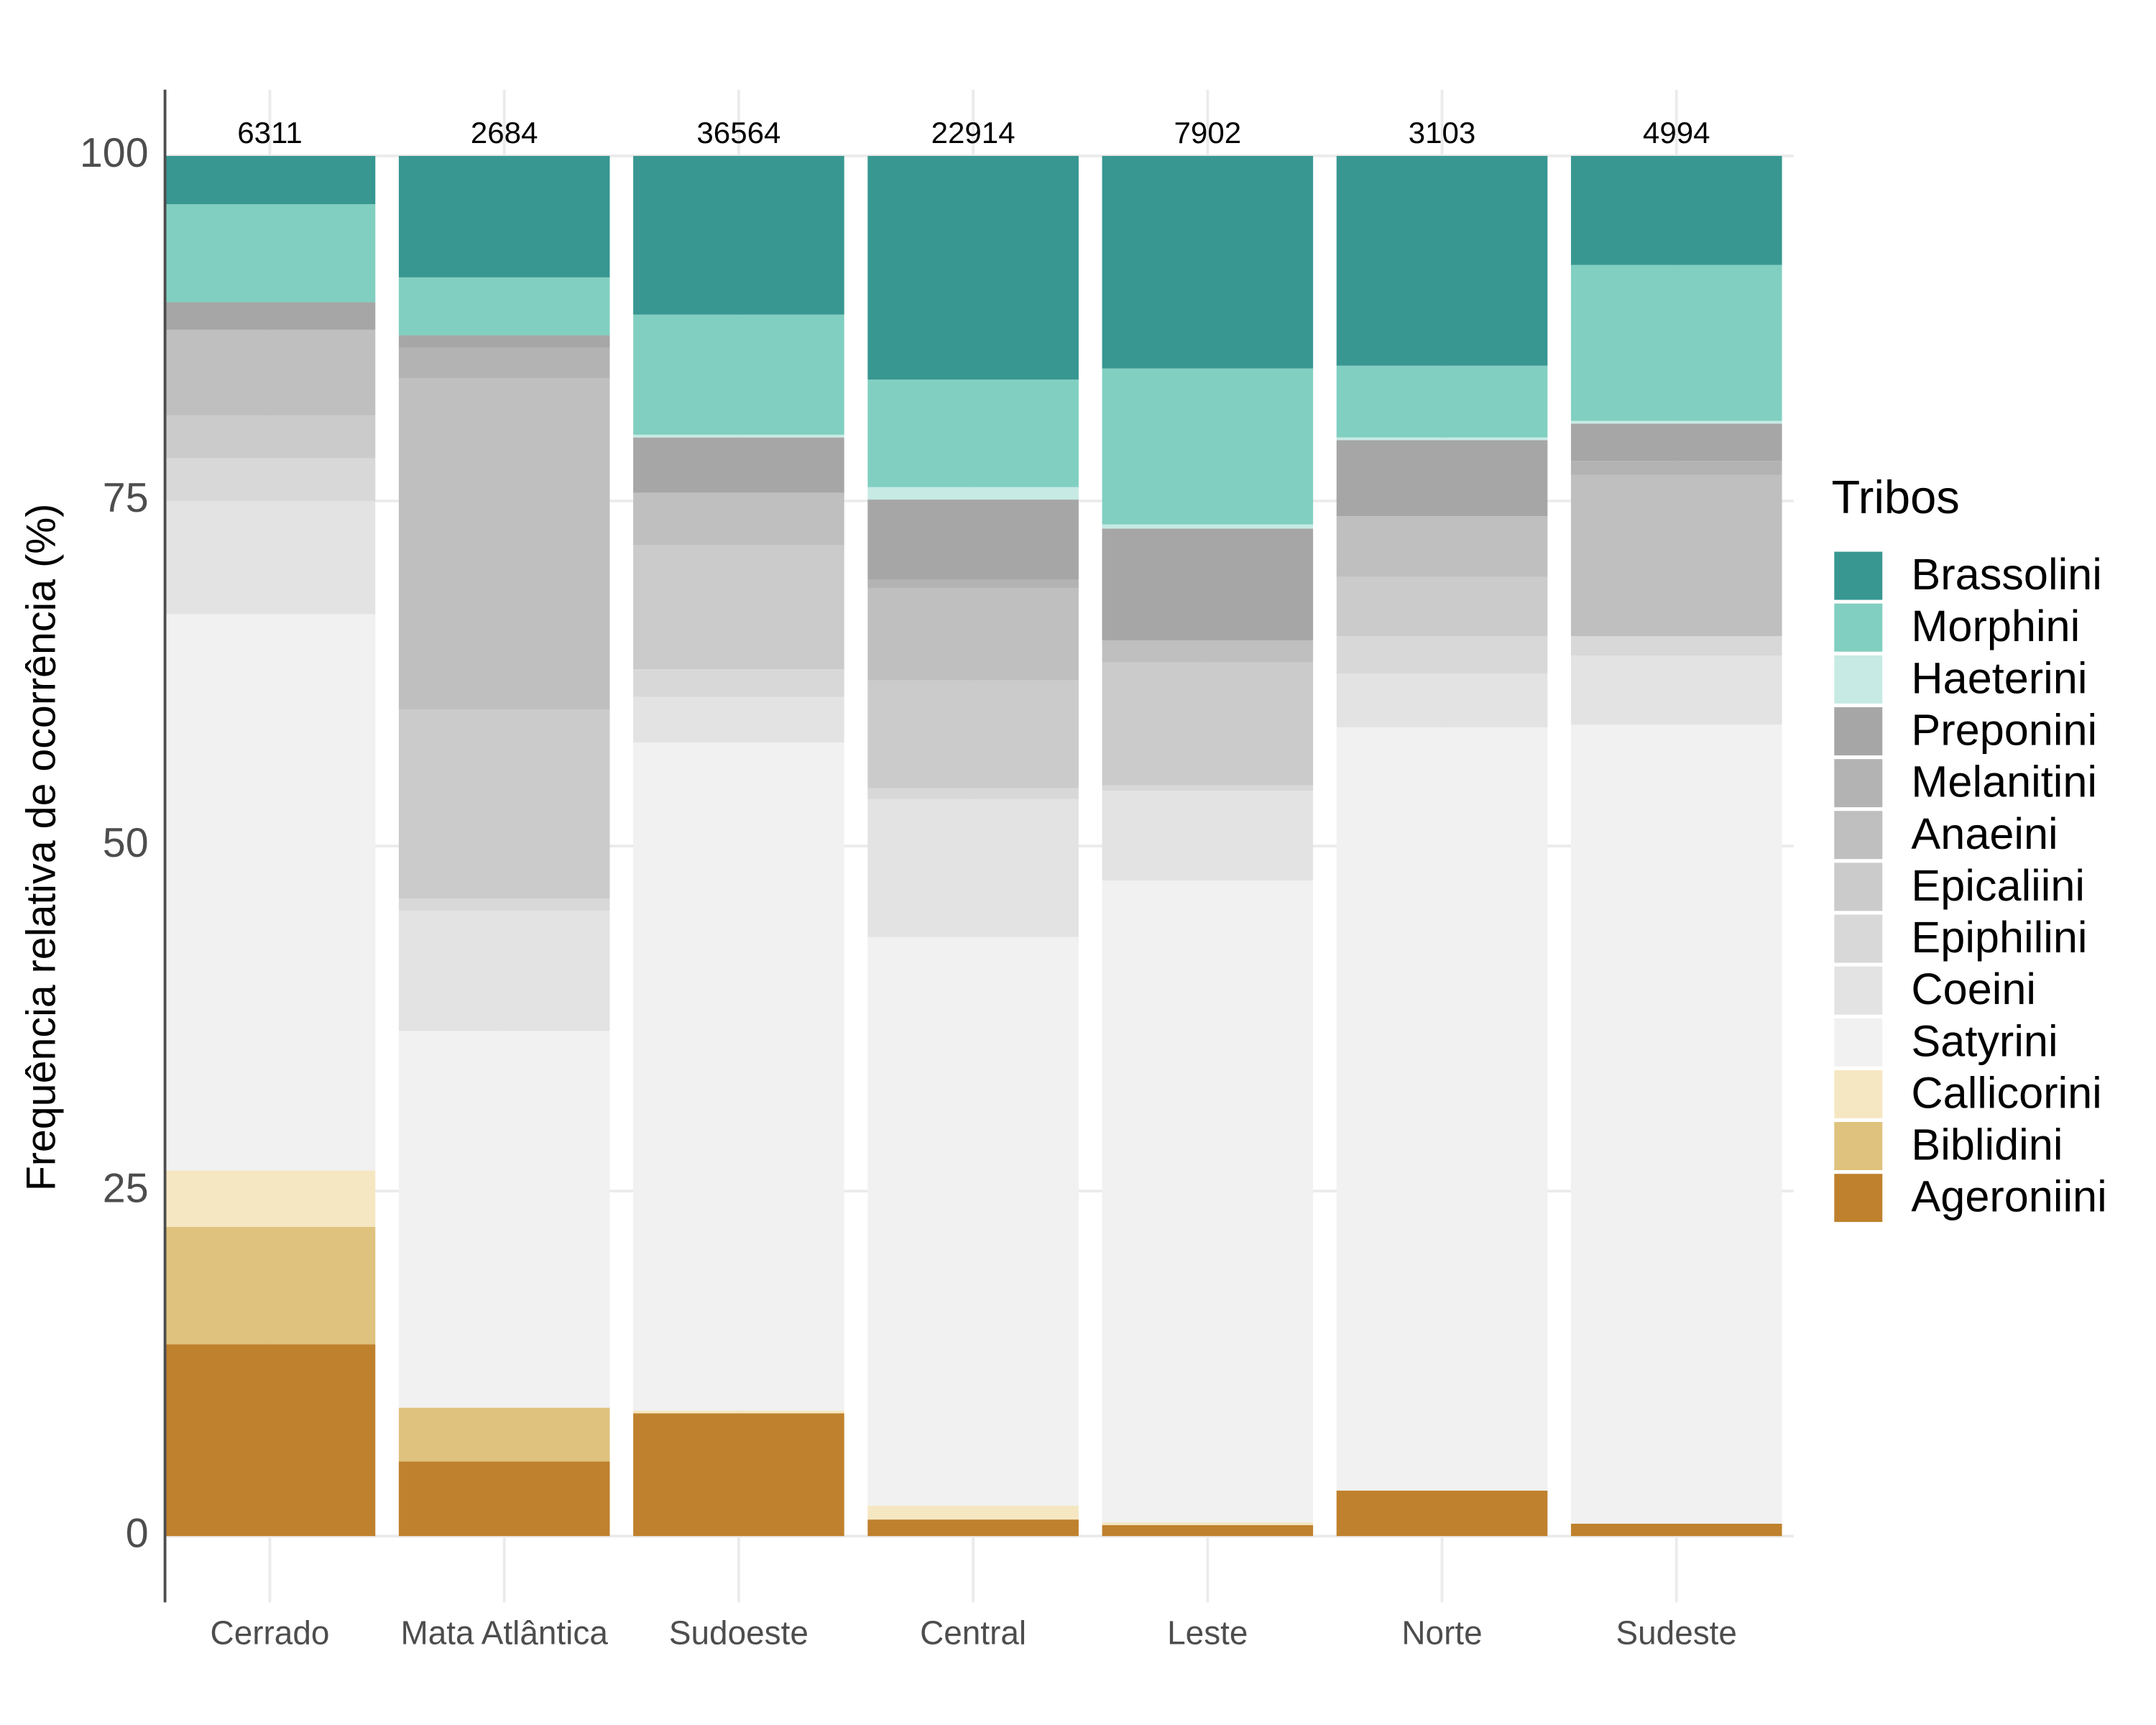  I want to click on legend-label: Callicorini, so click(2006, 1092).